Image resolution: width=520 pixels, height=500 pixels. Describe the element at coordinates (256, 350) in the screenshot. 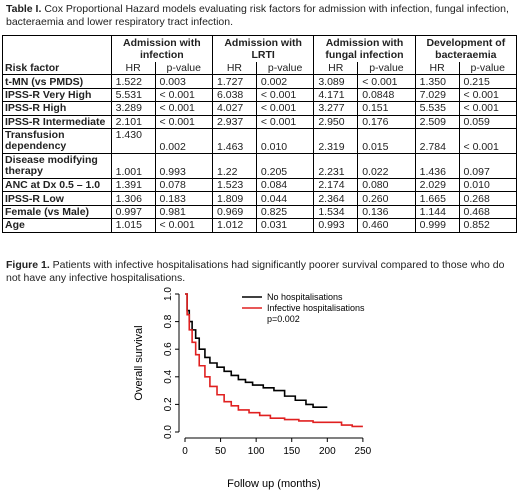

I see `series-line-no-hospitalisations` at that location.